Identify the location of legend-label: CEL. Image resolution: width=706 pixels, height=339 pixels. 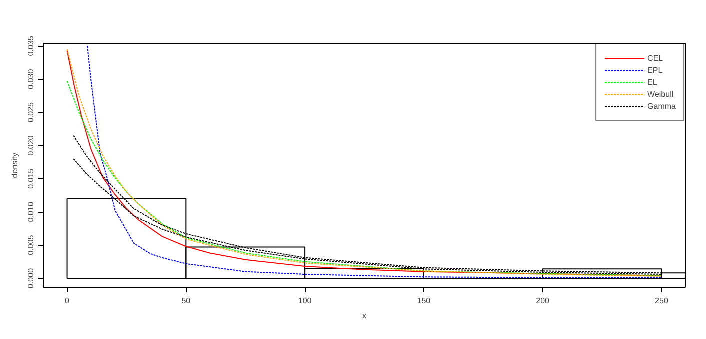
(656, 58).